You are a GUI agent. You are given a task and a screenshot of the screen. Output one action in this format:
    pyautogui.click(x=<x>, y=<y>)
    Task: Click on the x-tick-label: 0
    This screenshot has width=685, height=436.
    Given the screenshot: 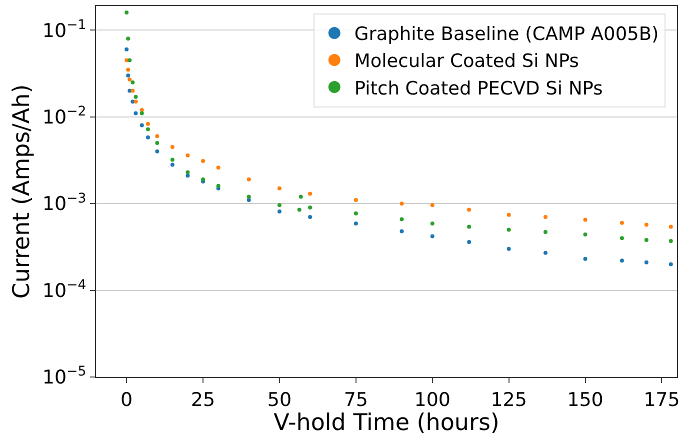 What is the action you would take?
    pyautogui.click(x=126, y=399)
    